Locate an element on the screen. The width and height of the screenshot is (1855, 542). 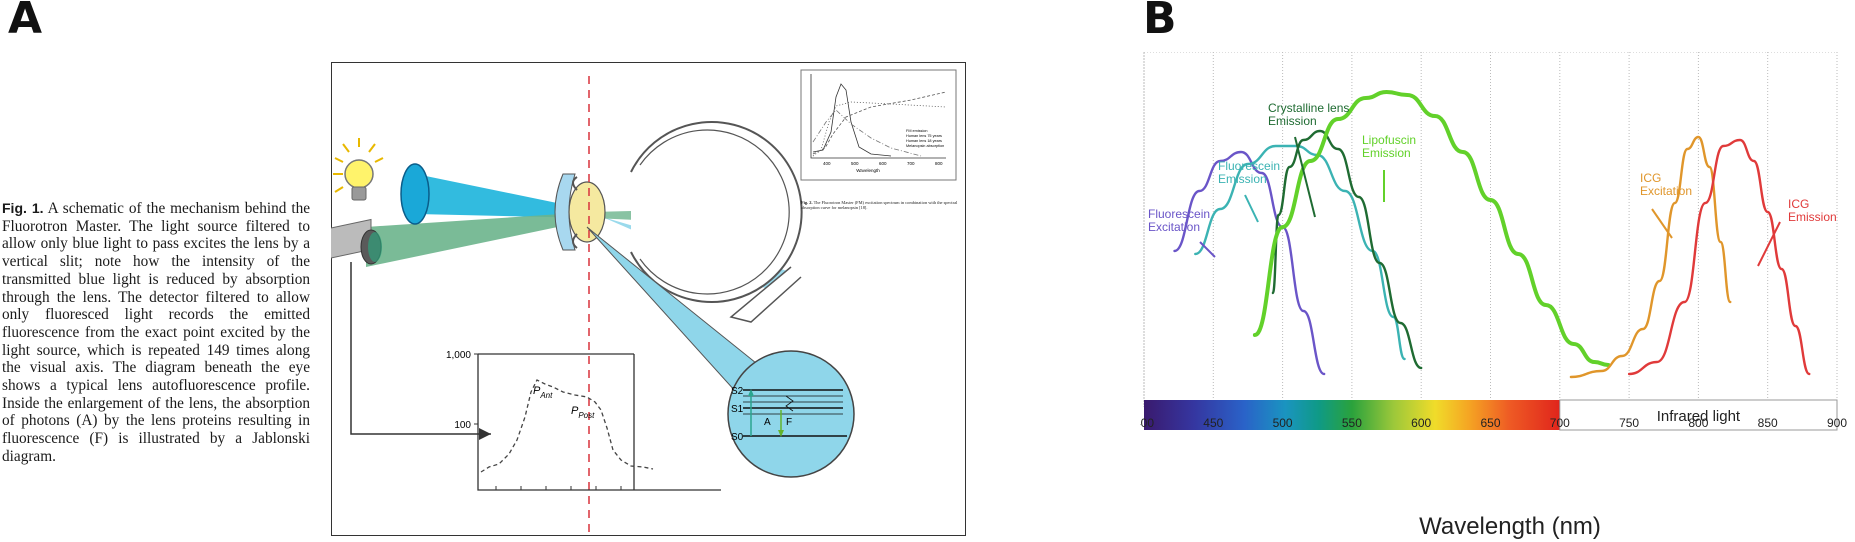
autofluorescence-profile-plot is located at coordinates (597, 422).